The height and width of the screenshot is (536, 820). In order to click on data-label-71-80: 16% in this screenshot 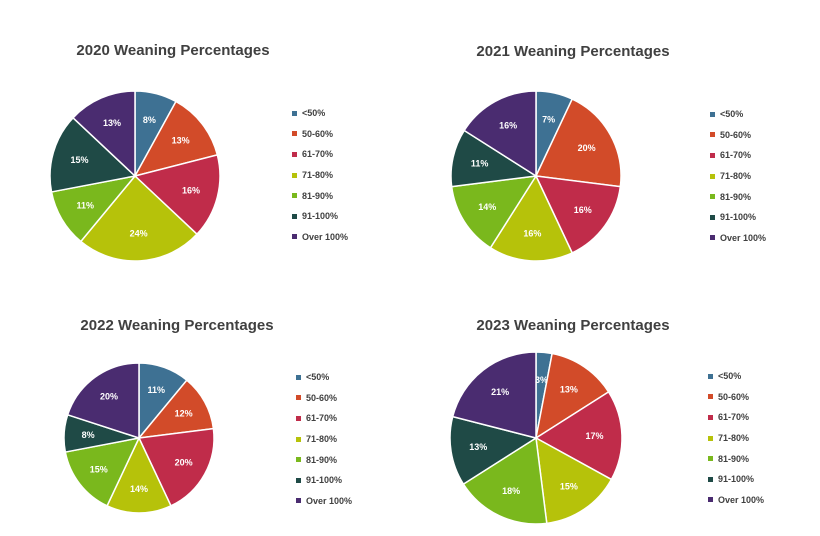, I will do `click(532, 234)`.